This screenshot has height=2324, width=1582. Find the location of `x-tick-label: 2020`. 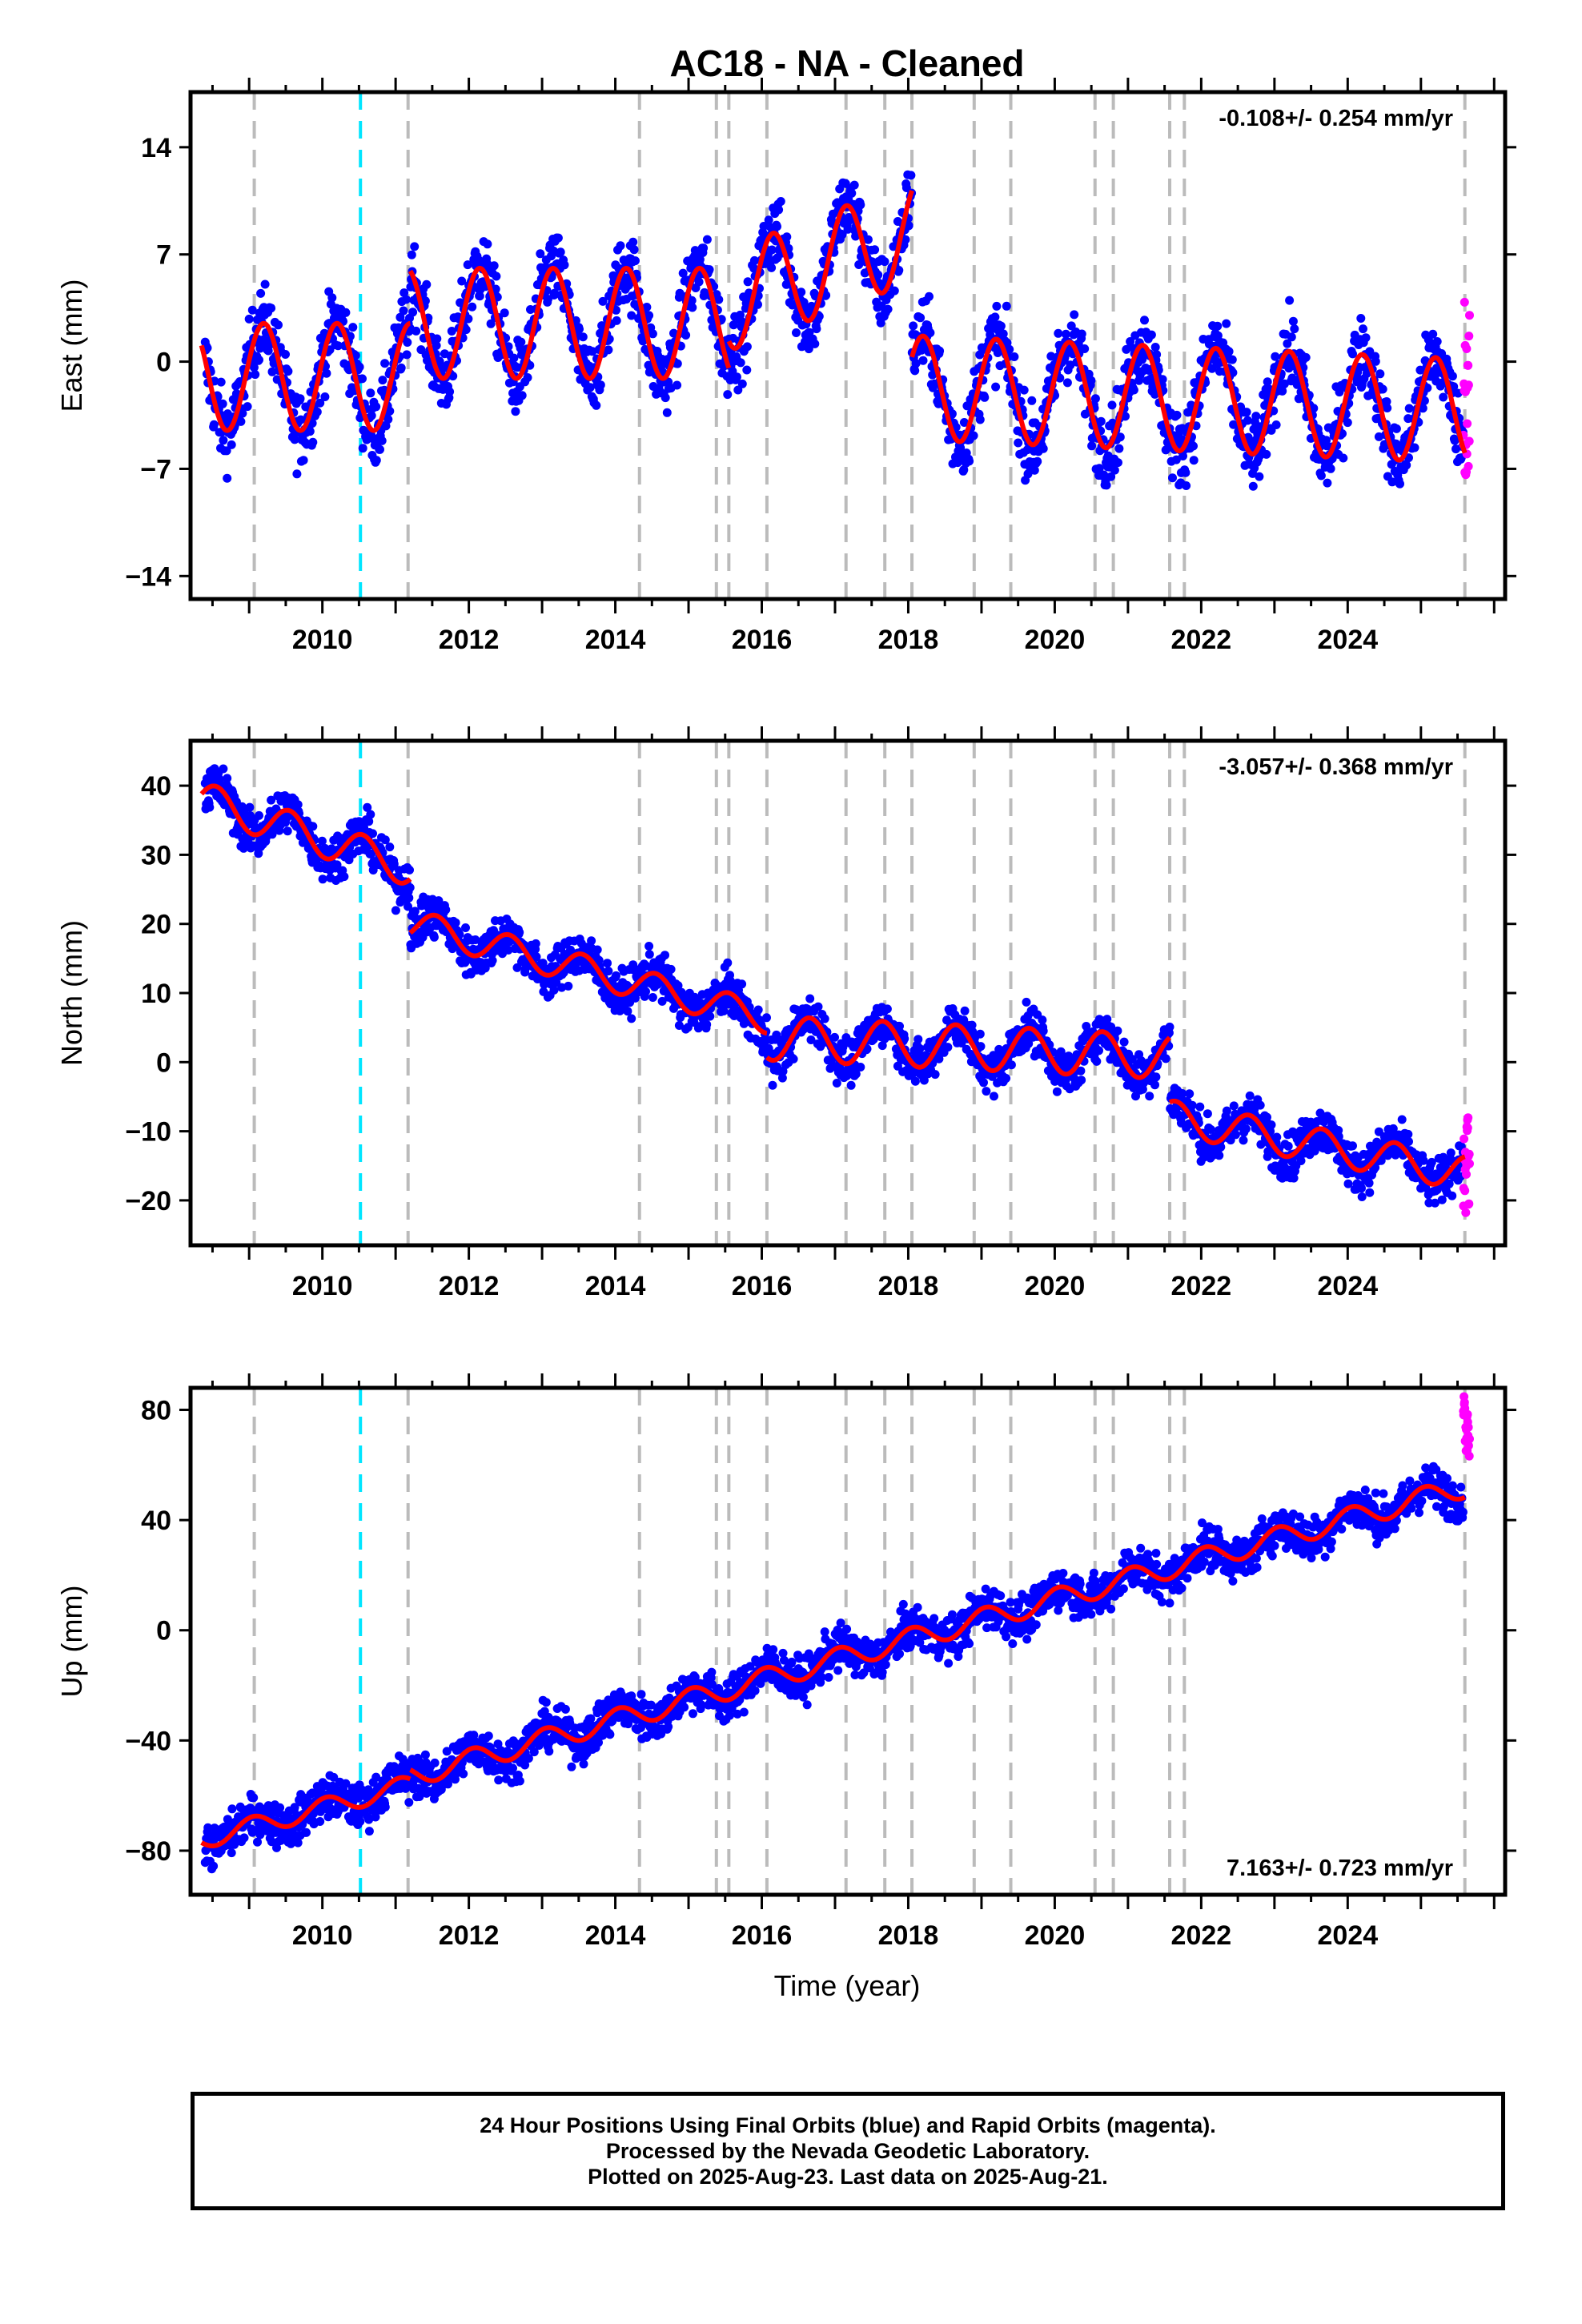

x-tick-label: 2020 is located at coordinates (1056, 1286).